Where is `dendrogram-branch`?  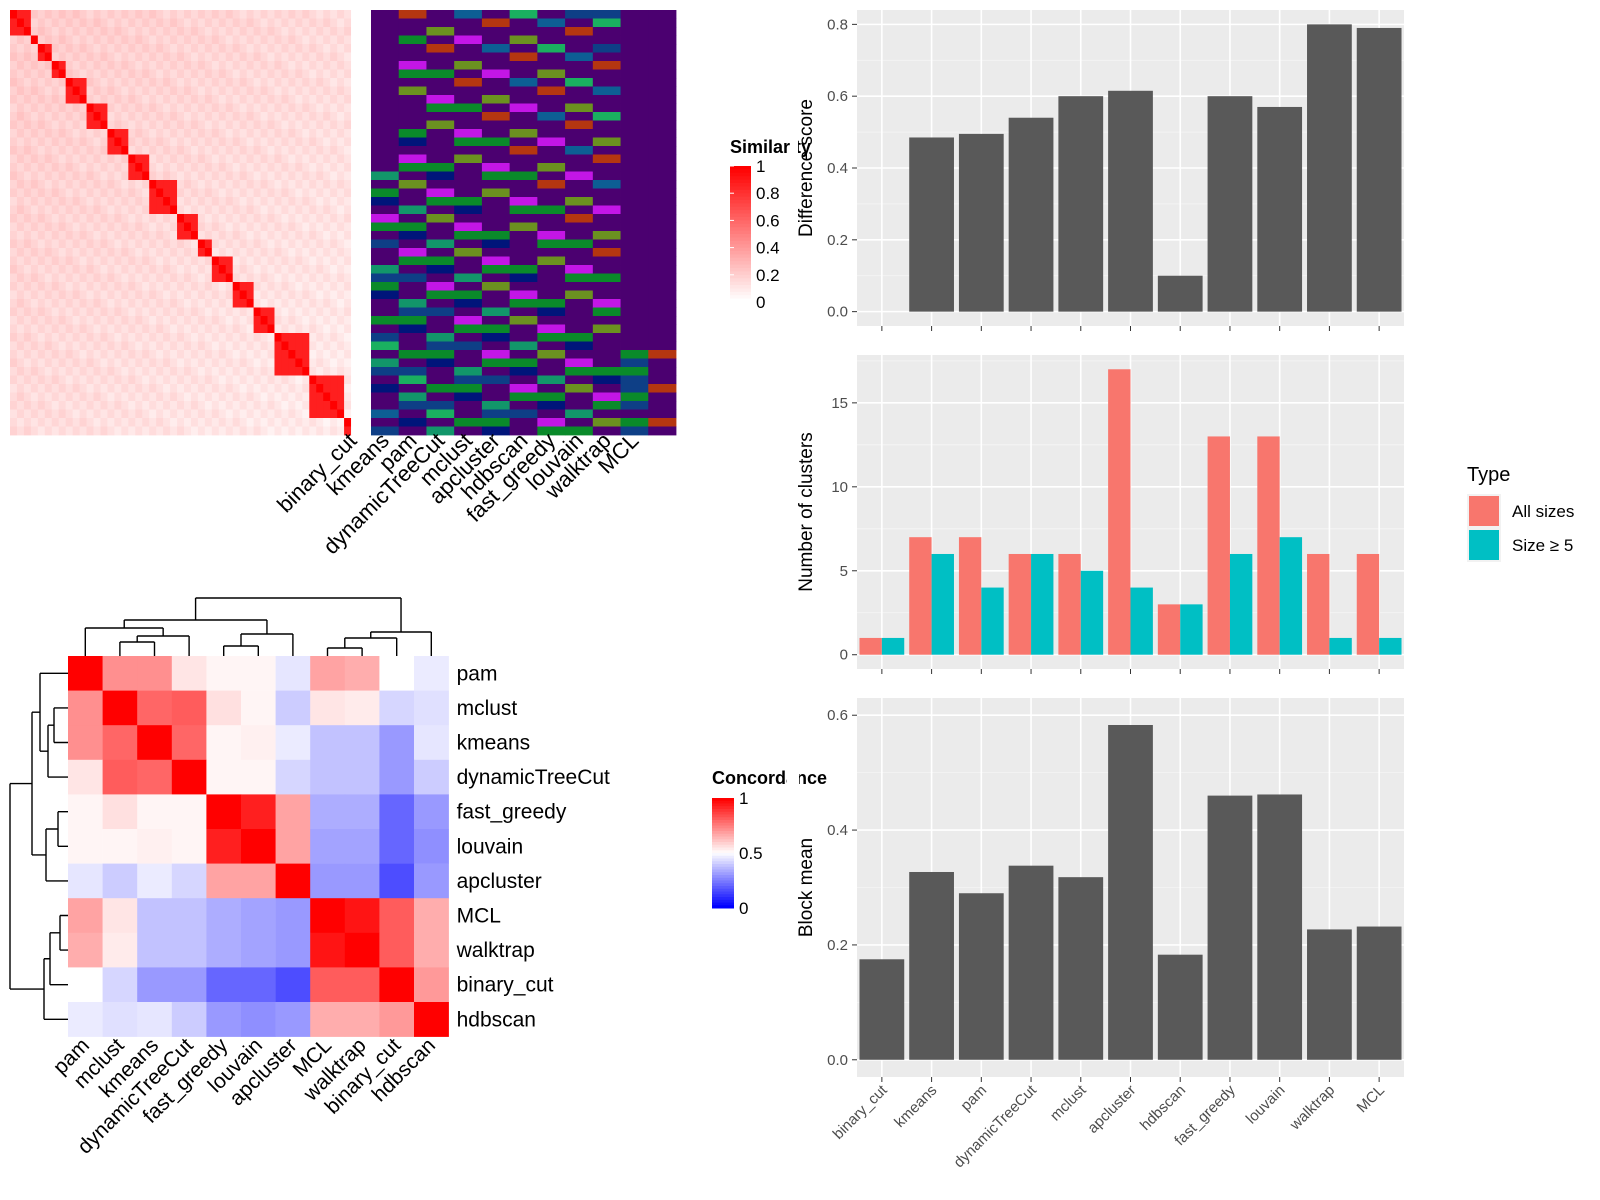
dendrogram-branch is located at coordinates (38, 783).